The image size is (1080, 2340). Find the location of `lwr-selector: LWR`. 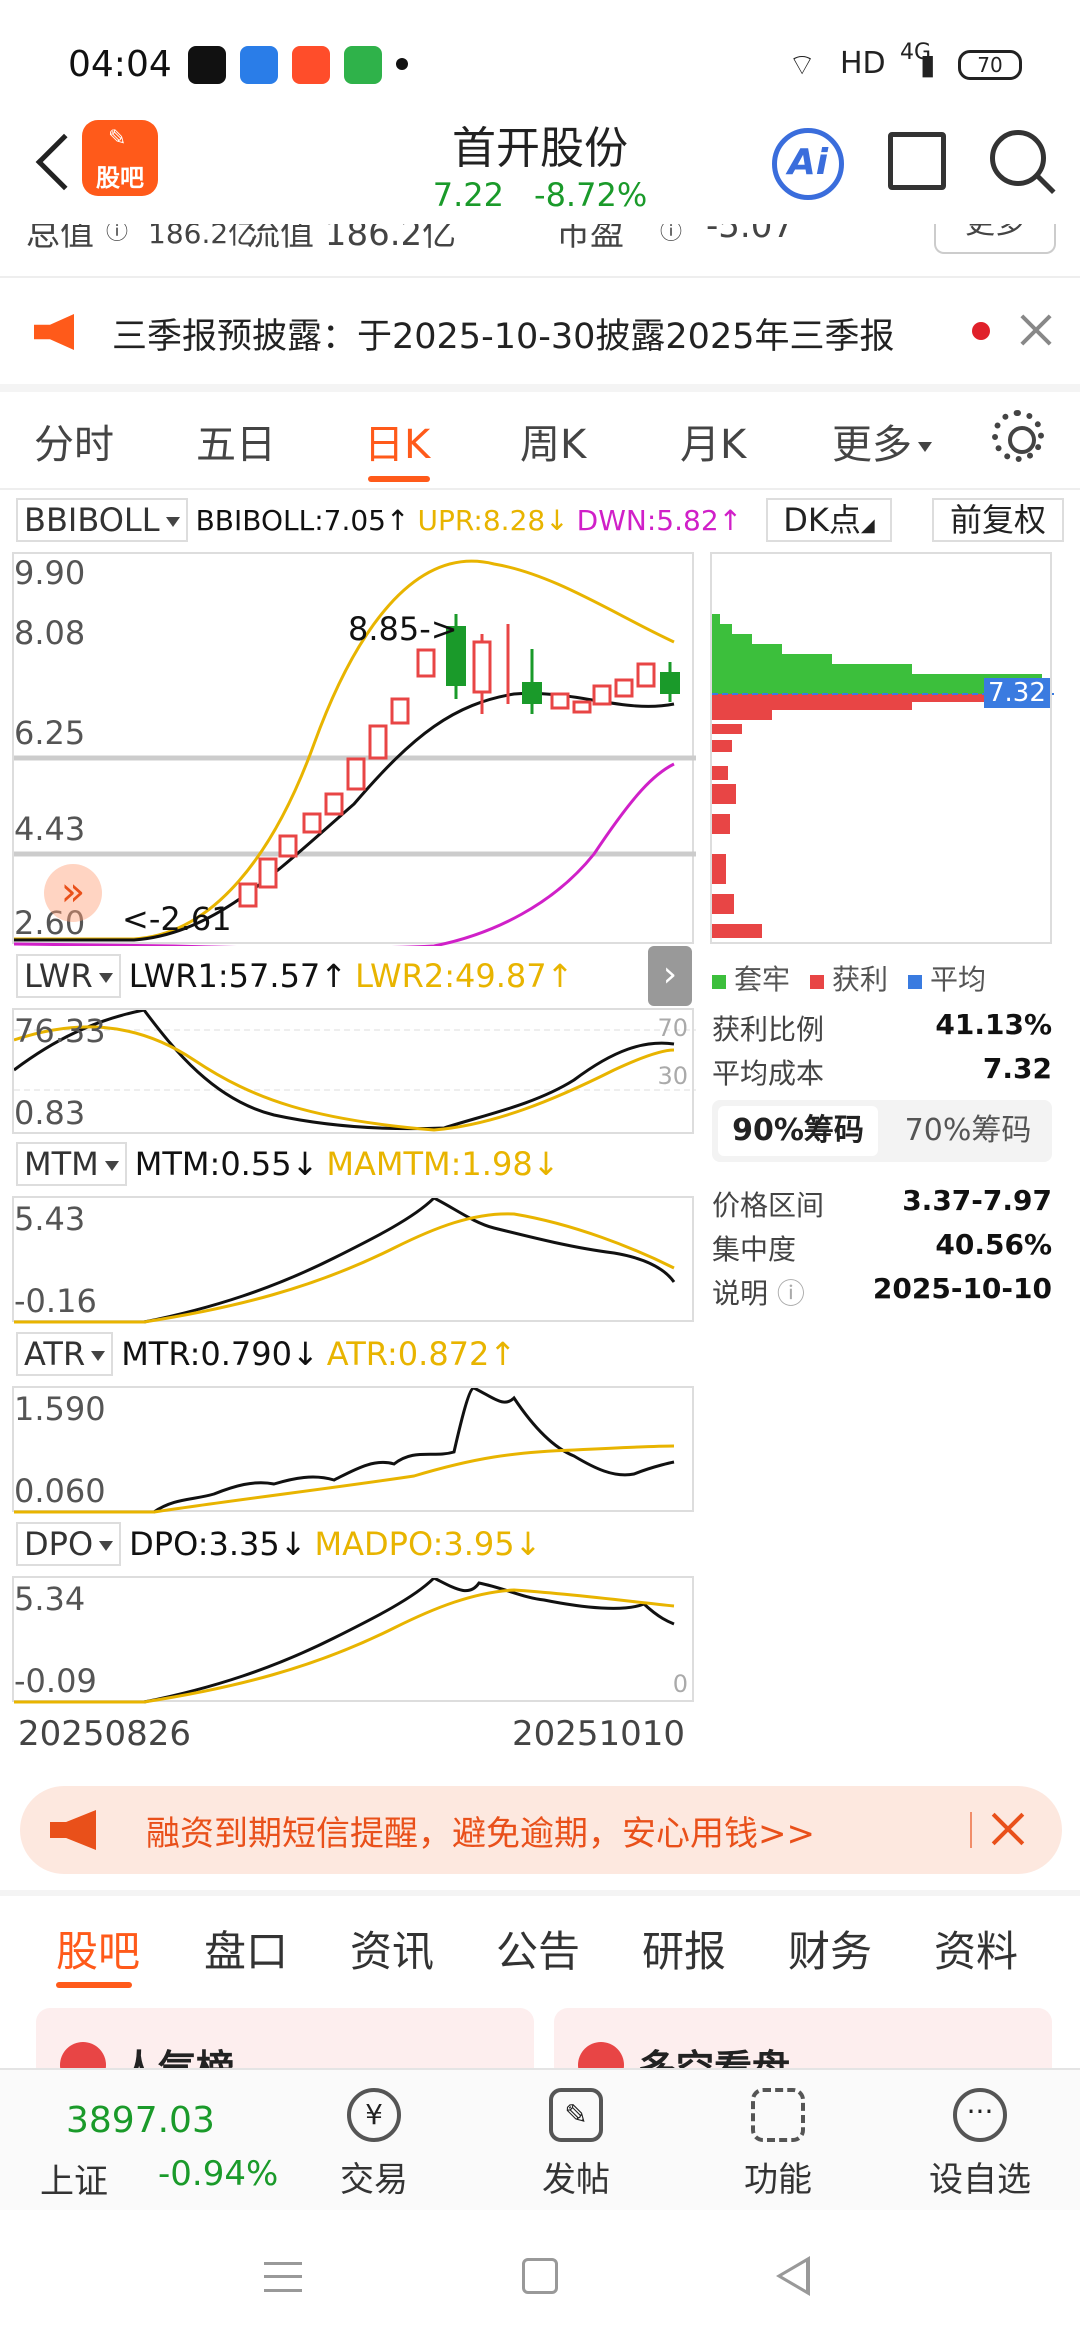

lwr-selector: LWR is located at coordinates (68, 976).